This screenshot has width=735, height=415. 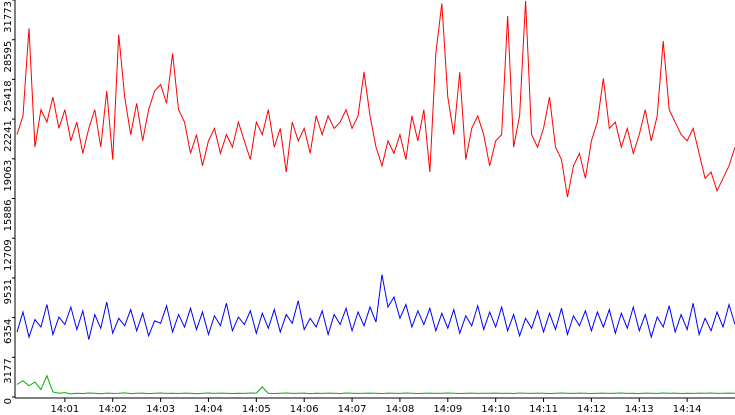 I want to click on x-tick-label: 14:01, so click(x=64, y=409).